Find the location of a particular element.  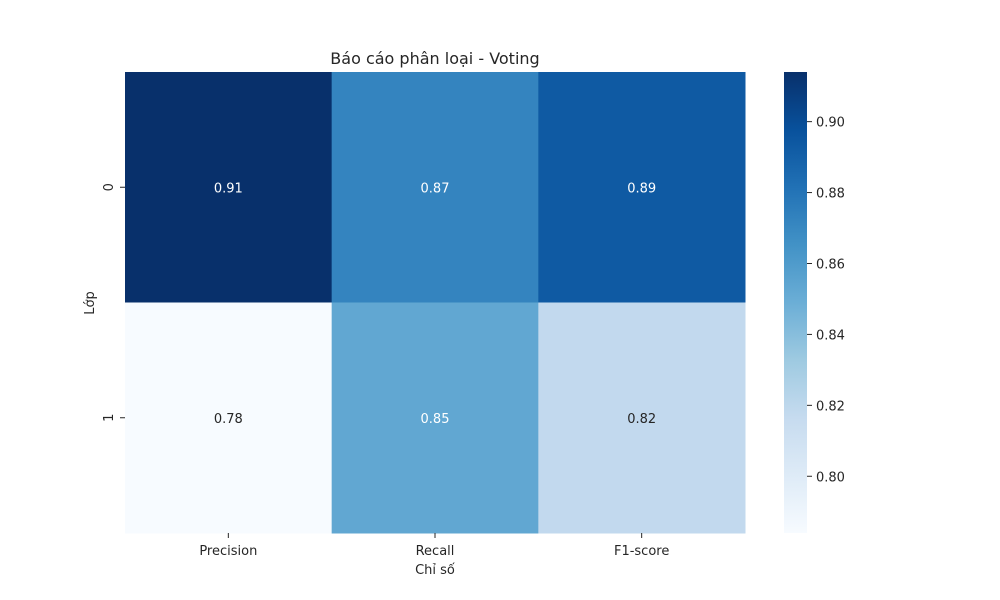

y-axis: 01 is located at coordinates (113, 302).